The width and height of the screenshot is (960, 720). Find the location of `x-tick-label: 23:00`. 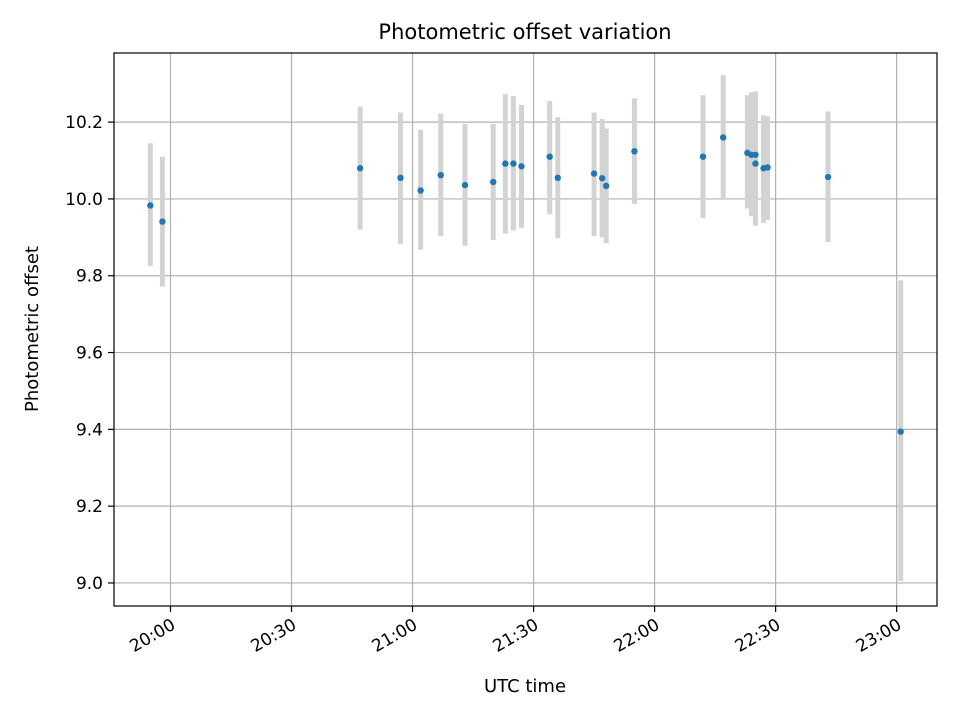

x-tick-label: 23:00 is located at coordinates (879, 636).